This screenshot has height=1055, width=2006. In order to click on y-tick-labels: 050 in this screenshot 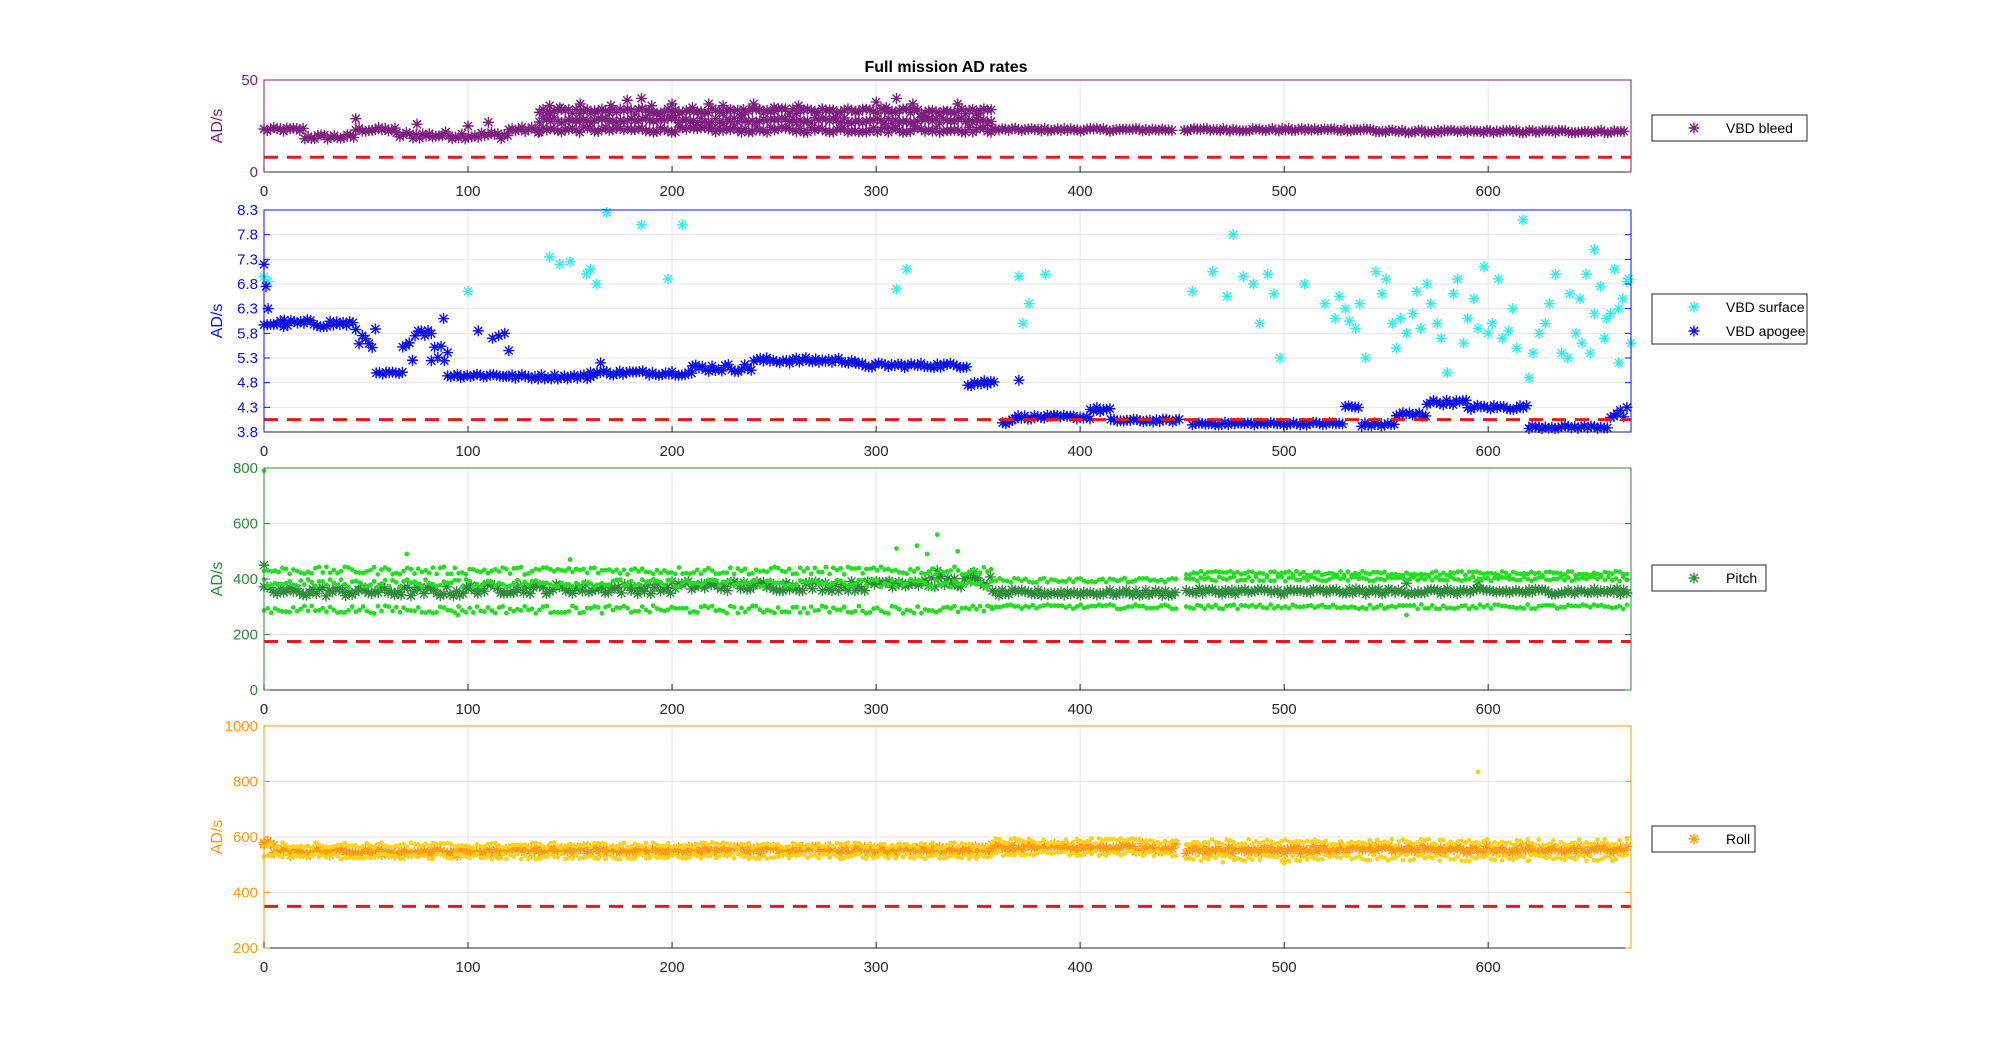, I will do `click(936, 126)`.